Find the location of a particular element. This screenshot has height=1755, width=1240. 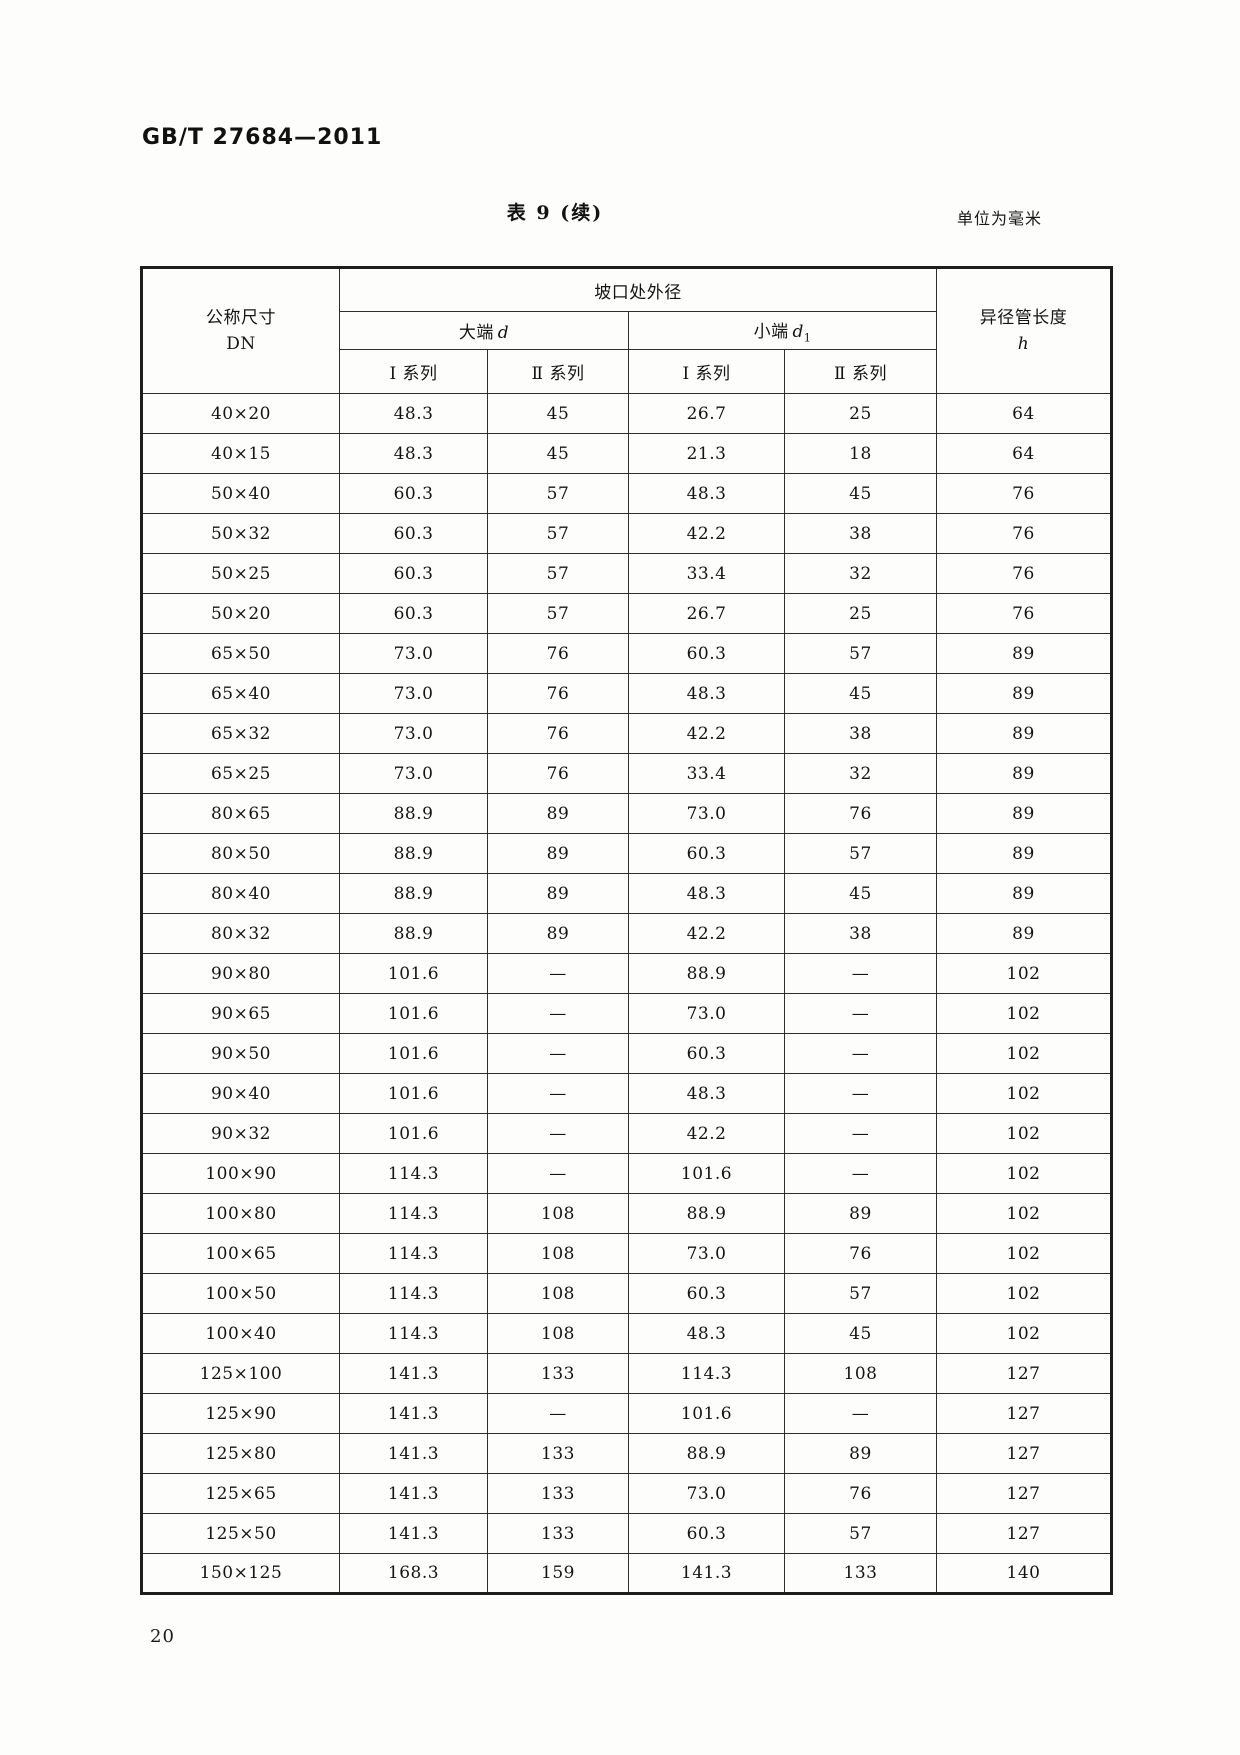

large-end-series2-cell: 76 is located at coordinates (558, 653).